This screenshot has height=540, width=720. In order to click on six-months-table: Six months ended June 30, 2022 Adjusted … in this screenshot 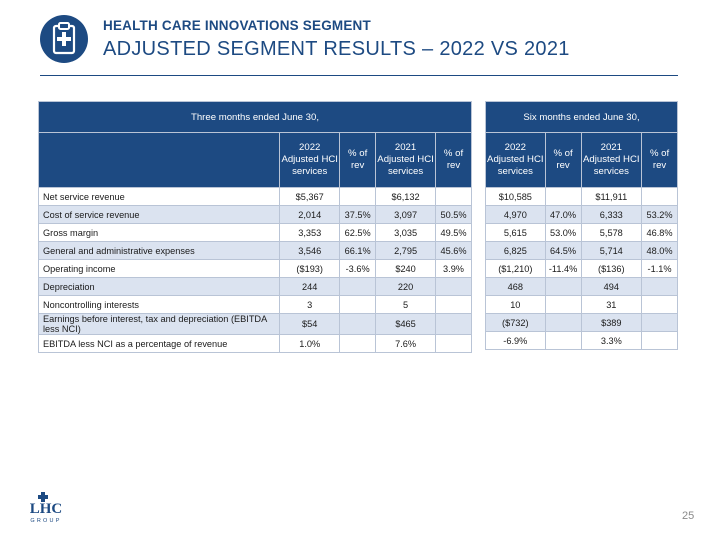, I will do `click(581, 225)`.